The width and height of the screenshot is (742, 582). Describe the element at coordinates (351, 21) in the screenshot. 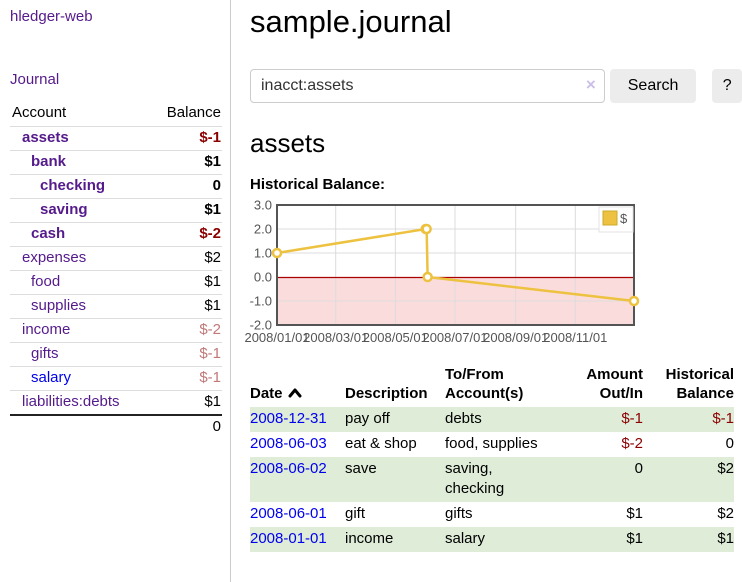

I see `page-title: sample.journal` at that location.